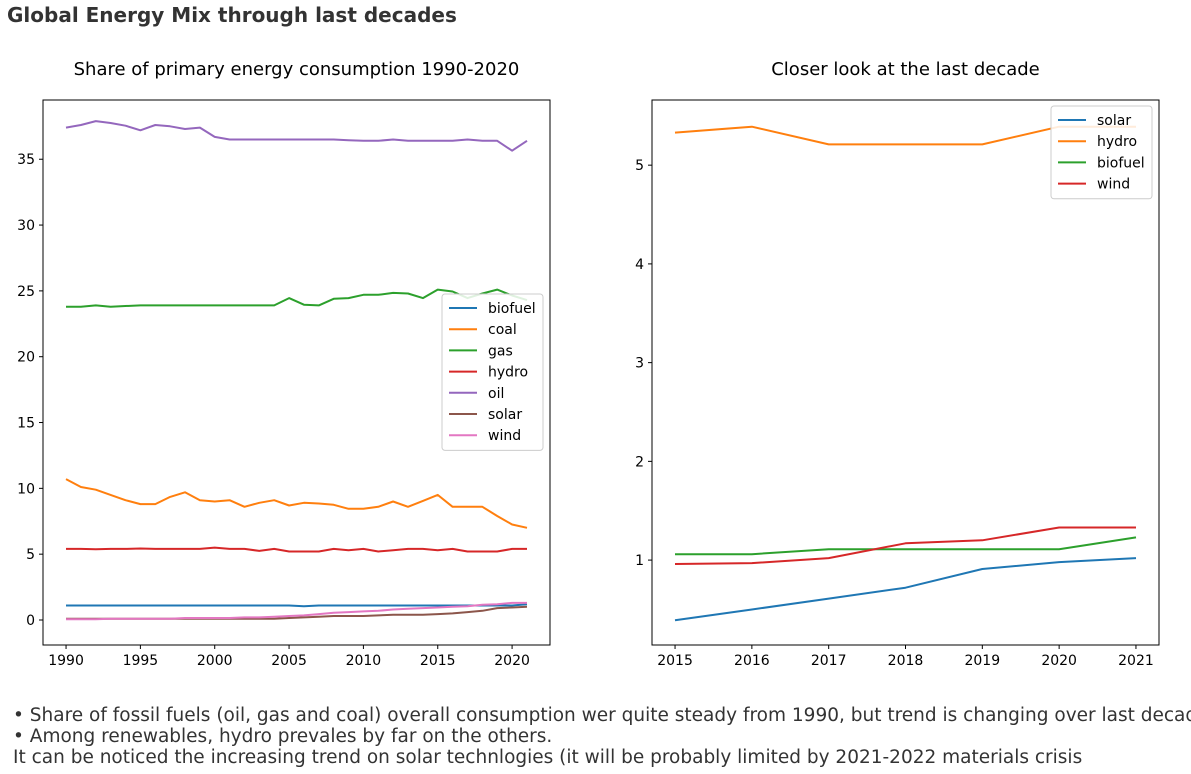 This screenshot has width=1191, height=774. What do you see at coordinates (26, 292) in the screenshot?
I see `y-tick-label: 25` at bounding box center [26, 292].